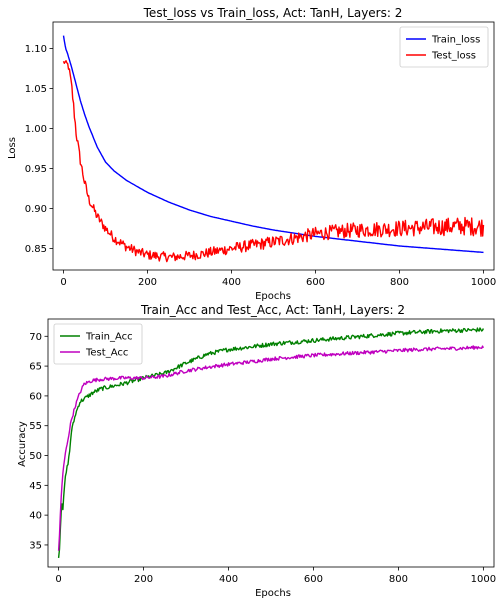  I want to click on accuracy-legend-label: Test_Acc, so click(106, 353).